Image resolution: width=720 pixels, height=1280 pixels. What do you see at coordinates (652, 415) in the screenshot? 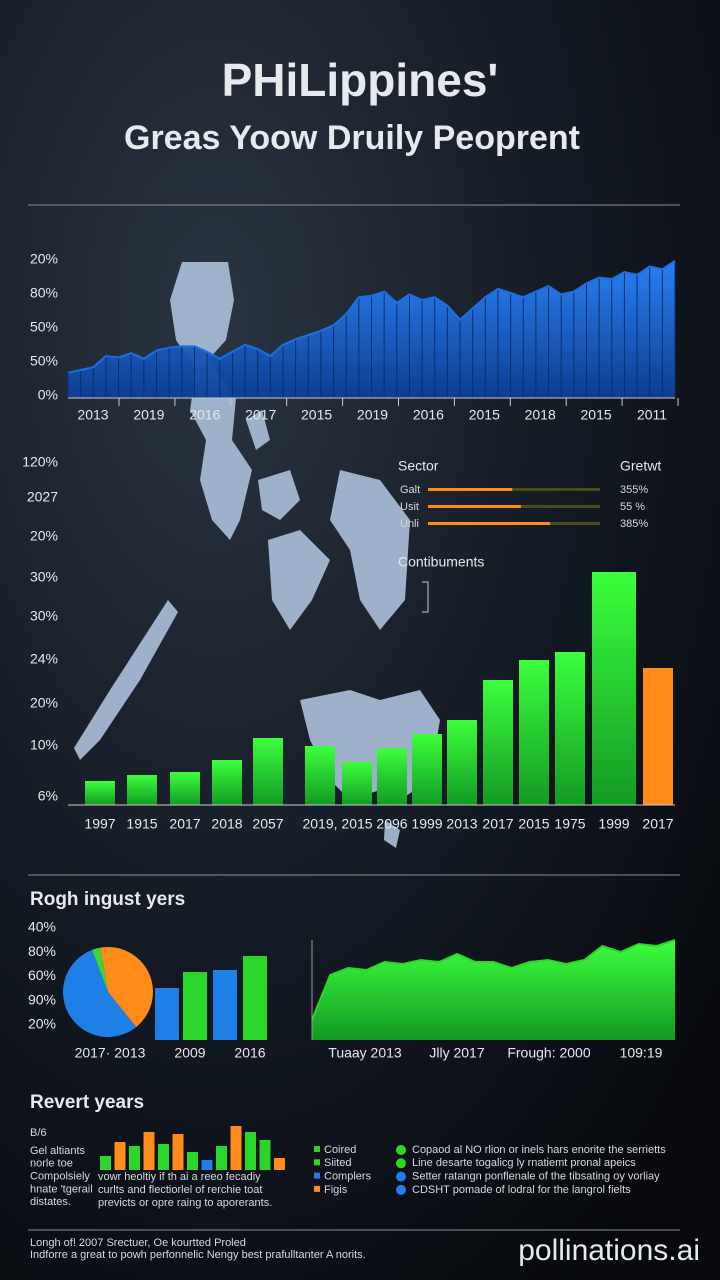
I see `x-tick-label: 2011` at bounding box center [652, 415].